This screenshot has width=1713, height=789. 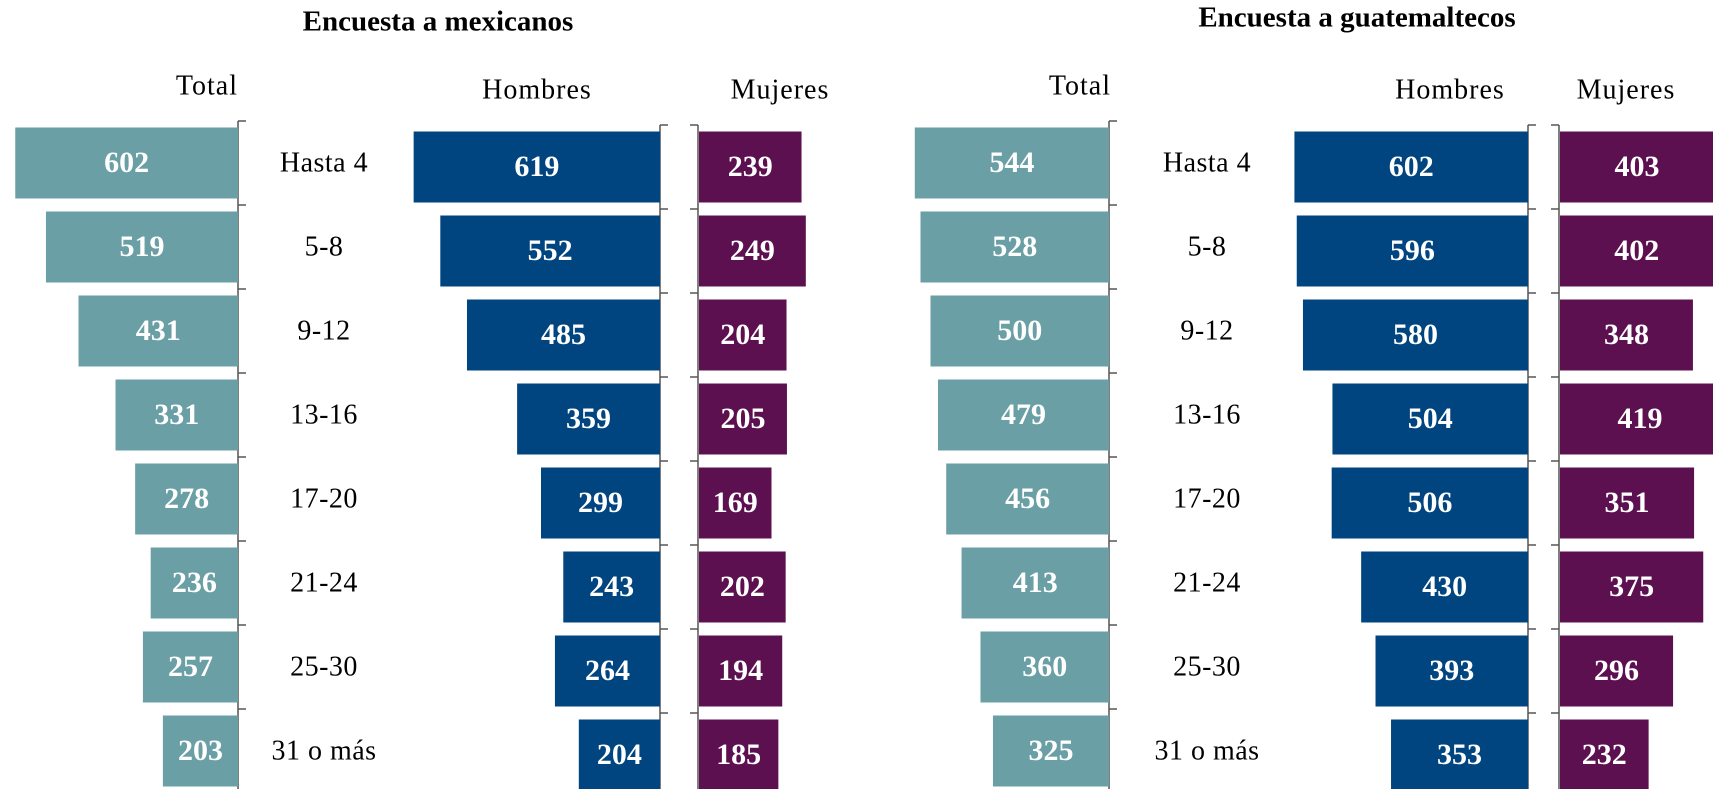 What do you see at coordinates (537, 89) in the screenshot?
I see `panel-header: Hombres` at bounding box center [537, 89].